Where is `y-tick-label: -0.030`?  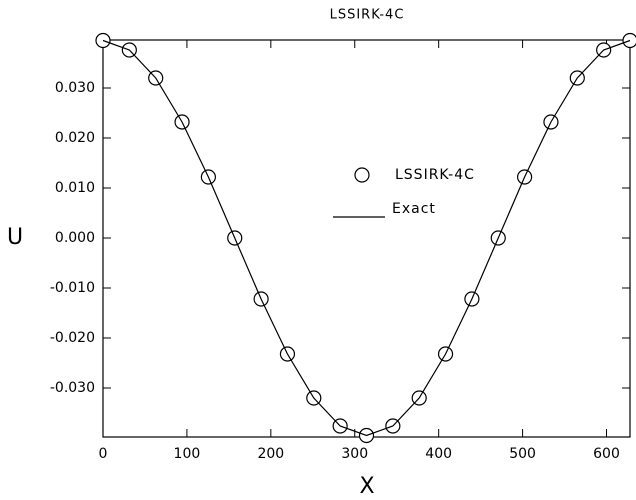 y-tick-label: -0.030 is located at coordinates (72, 388).